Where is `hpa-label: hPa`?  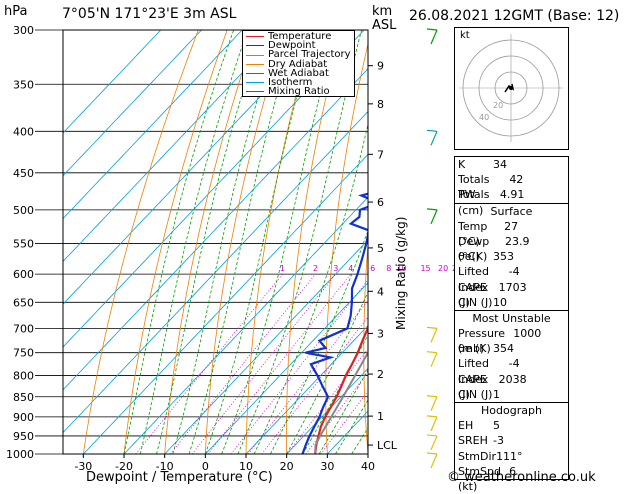 hpa-label: hPa is located at coordinates (16, 11).